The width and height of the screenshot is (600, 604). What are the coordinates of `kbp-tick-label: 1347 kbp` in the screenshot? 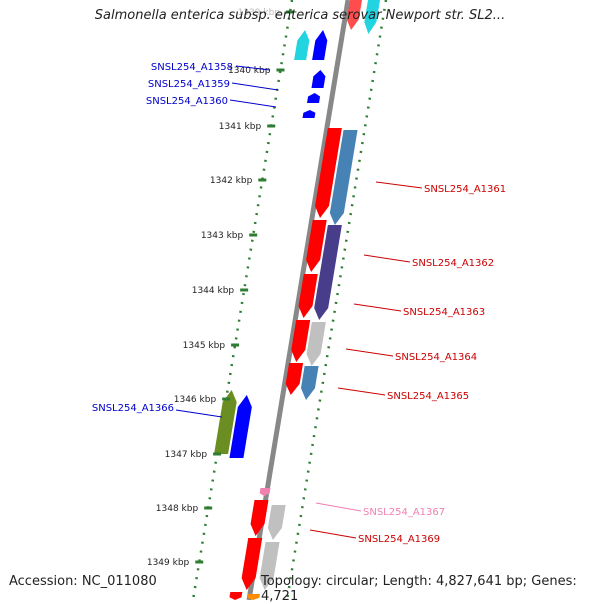 It's located at (186, 455).